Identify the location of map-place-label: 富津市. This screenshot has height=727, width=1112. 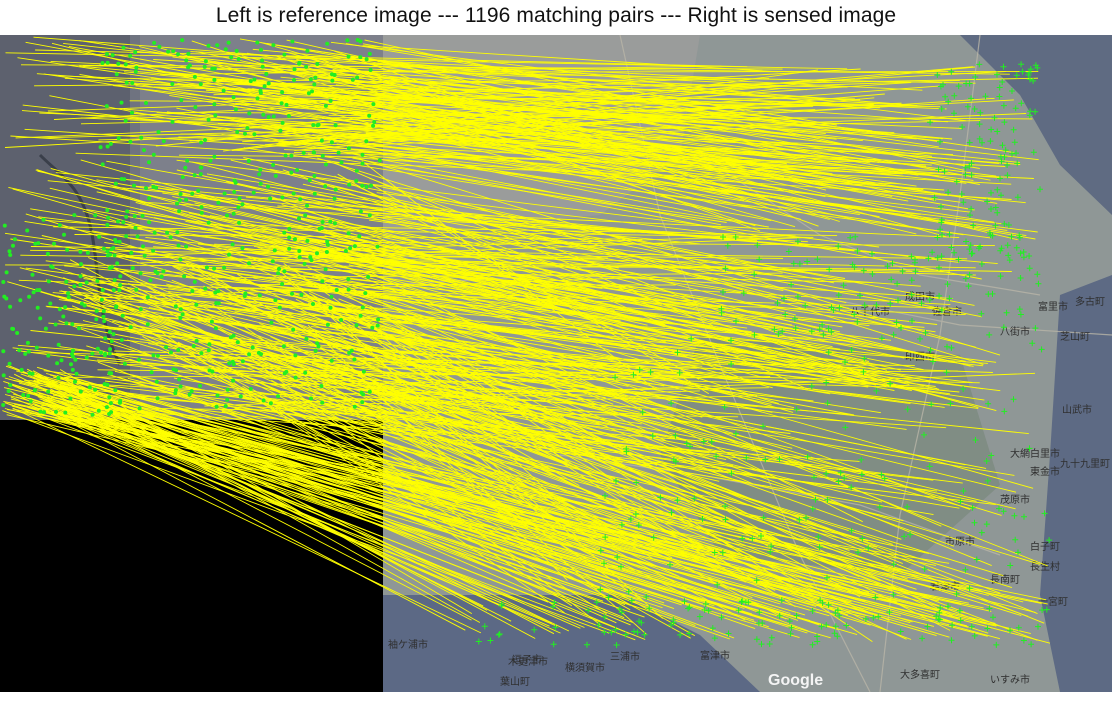
(715, 655).